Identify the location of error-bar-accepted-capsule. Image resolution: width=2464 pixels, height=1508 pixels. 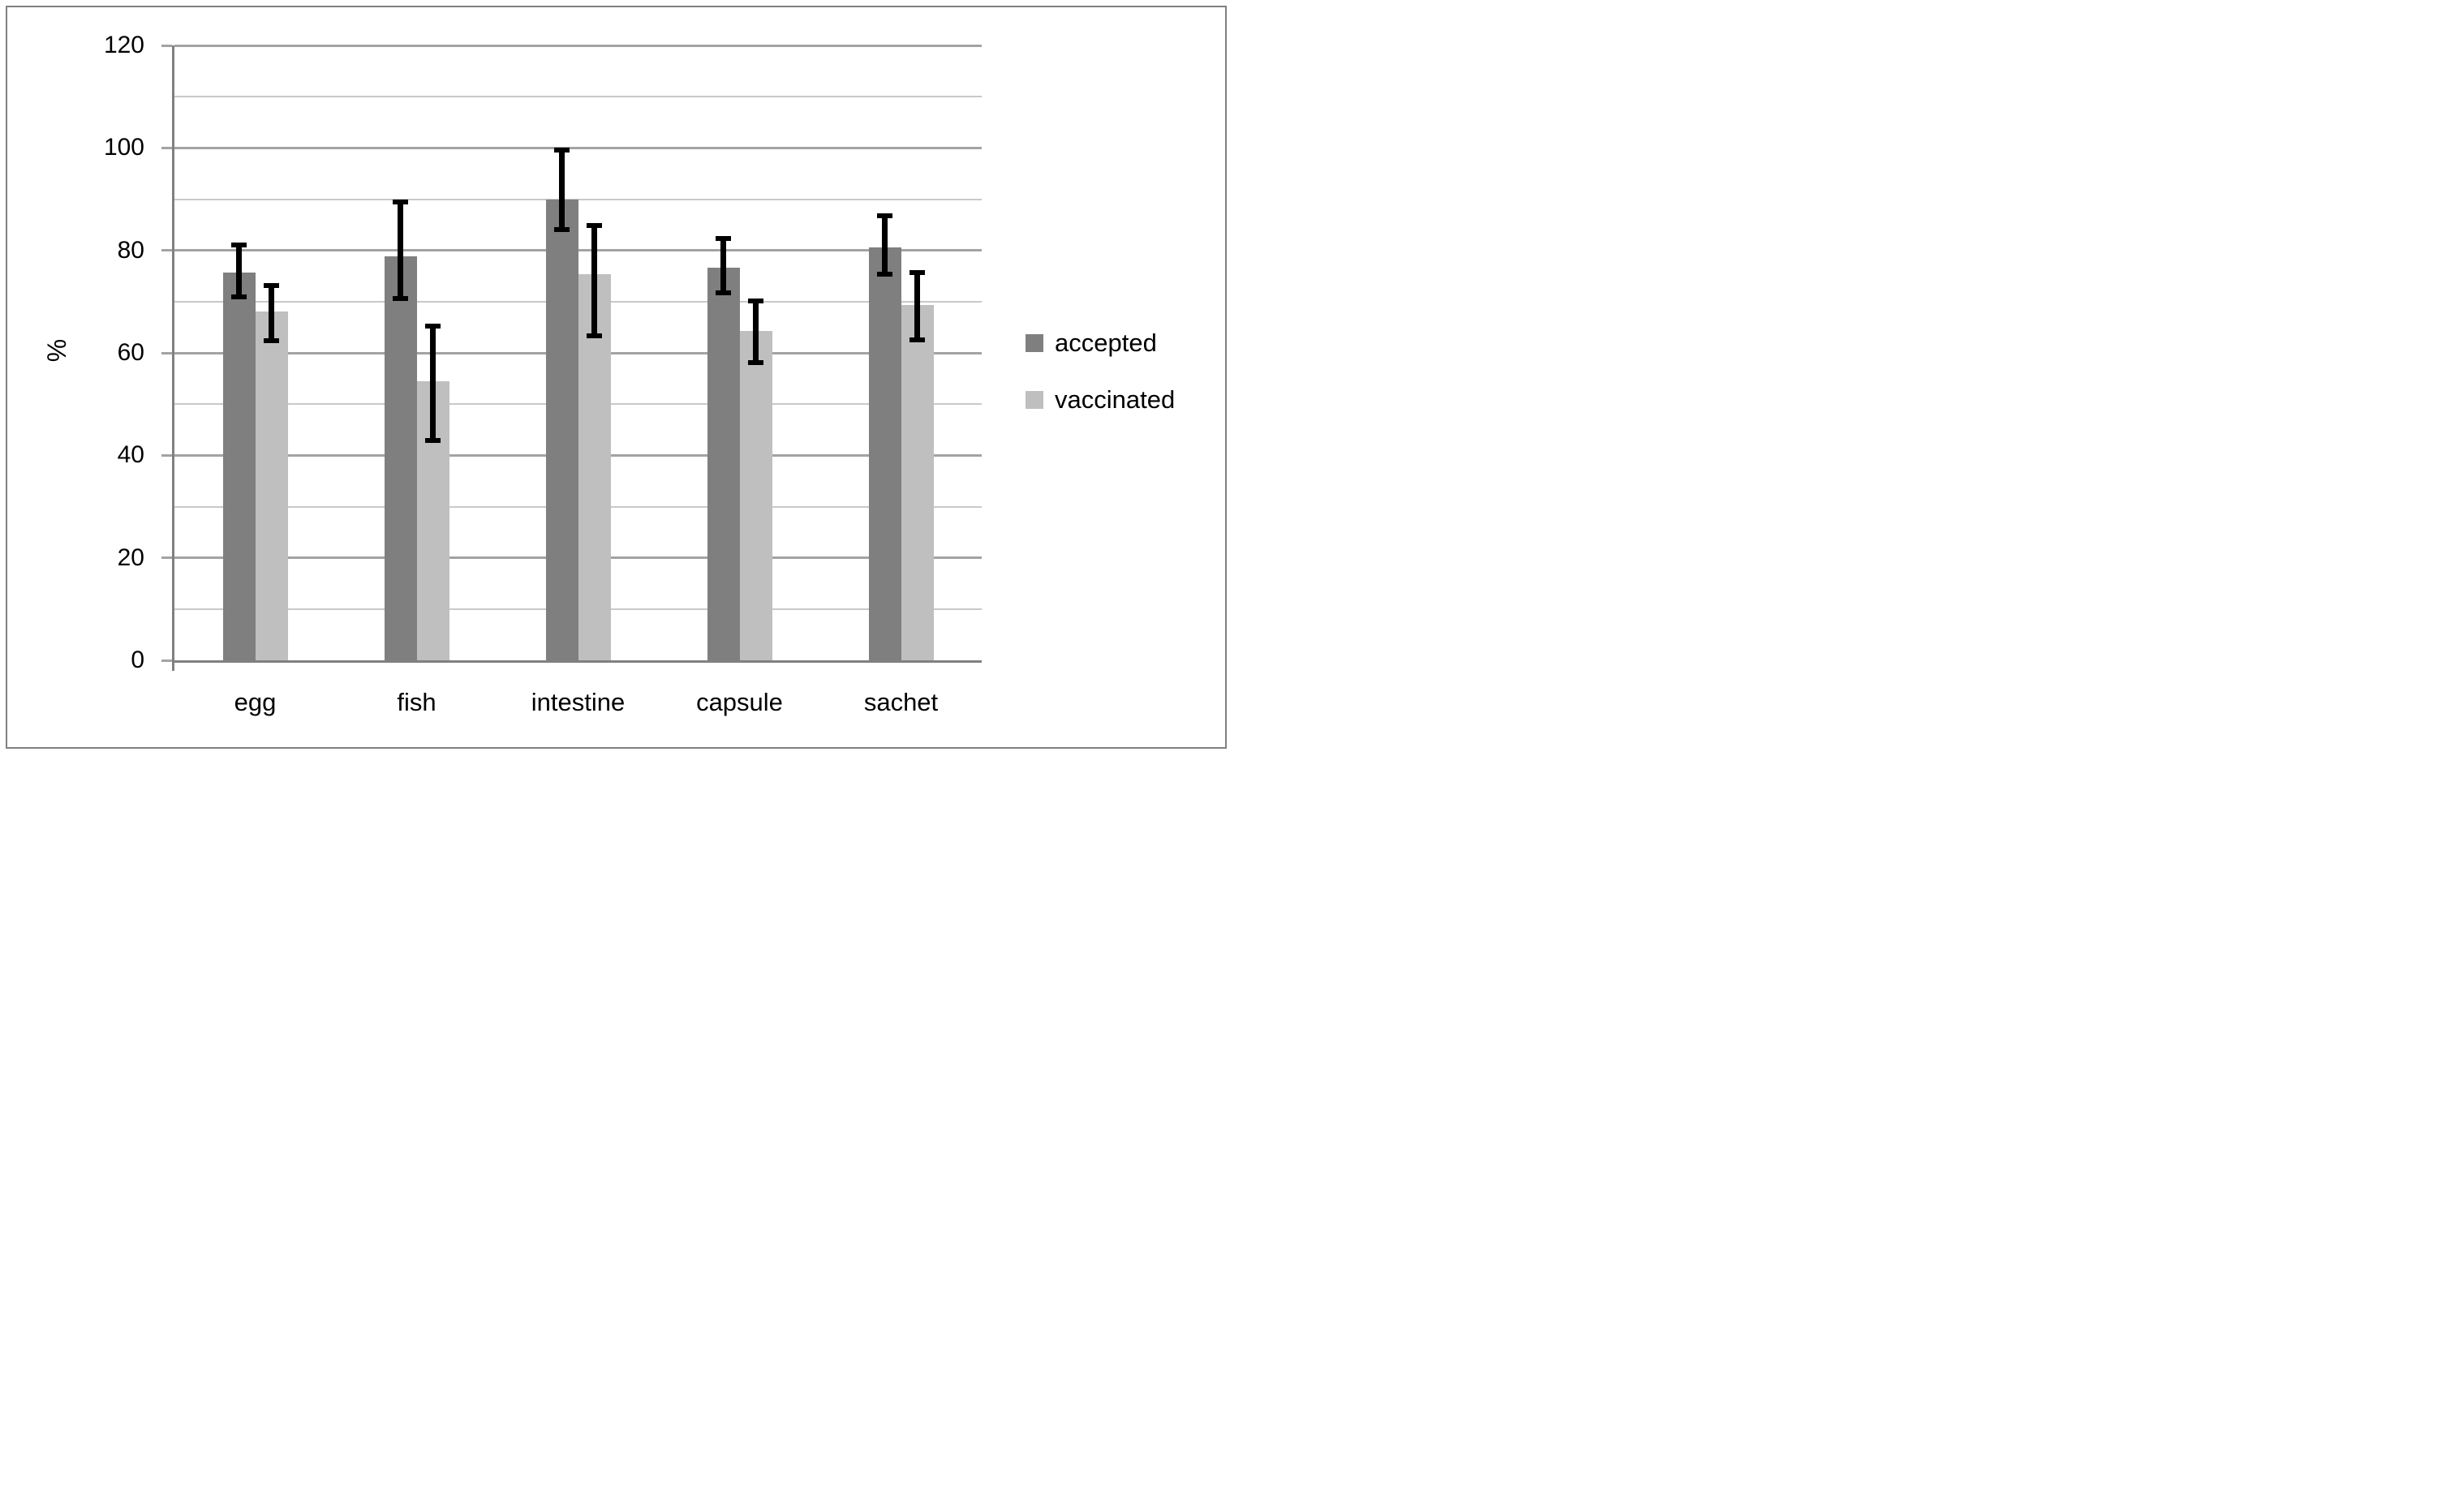
(723, 266).